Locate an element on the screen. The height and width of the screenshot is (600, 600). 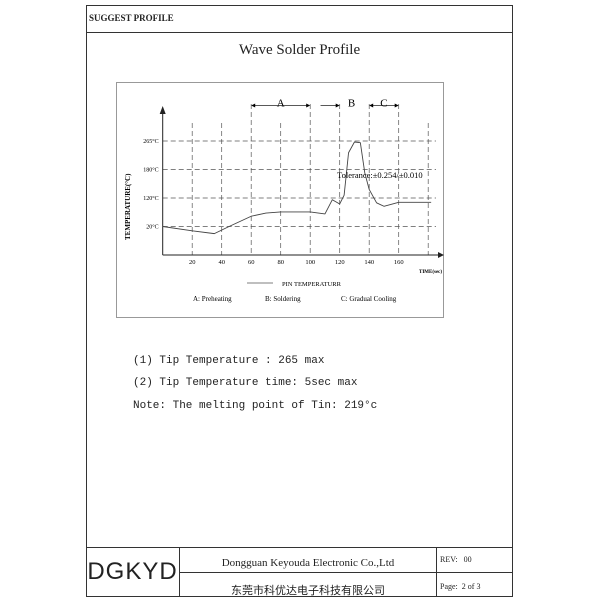
header-title: SUGGEST PROFILE is located at coordinates (299, 19).